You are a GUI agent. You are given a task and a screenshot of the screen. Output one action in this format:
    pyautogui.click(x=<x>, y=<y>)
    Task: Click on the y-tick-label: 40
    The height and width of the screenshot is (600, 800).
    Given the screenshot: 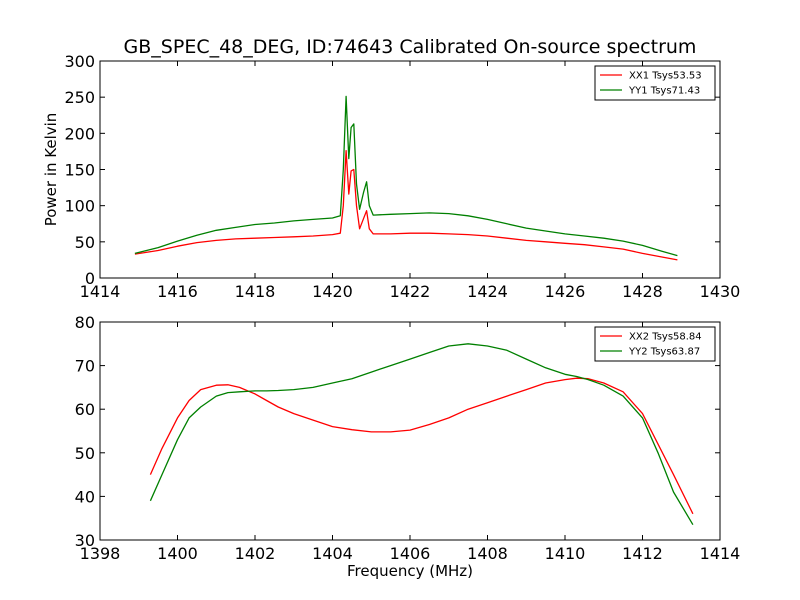 What is the action you would take?
    pyautogui.click(x=85, y=496)
    